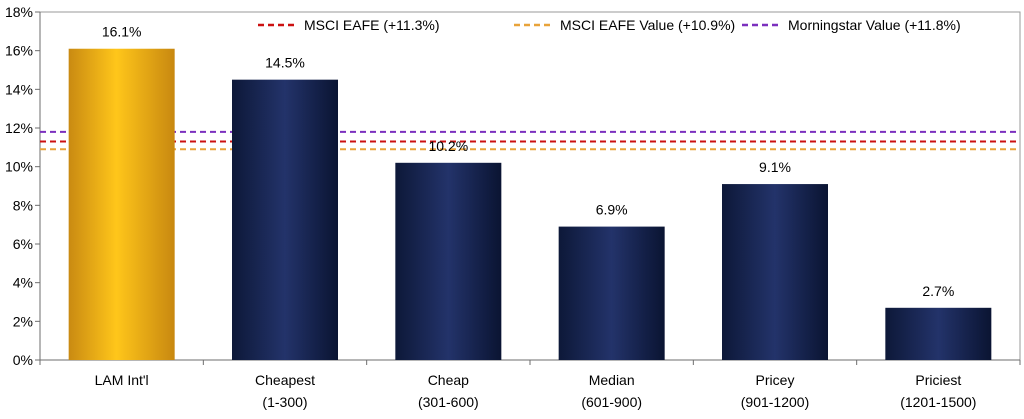 This screenshot has width=1024, height=419. Describe the element at coordinates (647, 25) in the screenshot. I see `legend-label-2: MSCI EAFE Value (+10.9%)` at that location.